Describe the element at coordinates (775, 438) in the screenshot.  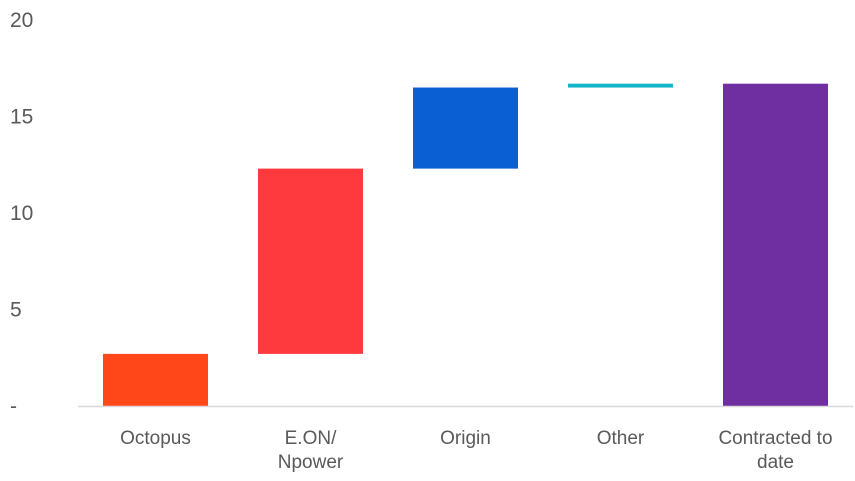
I see `x-tick-label: Contracted to` at that location.